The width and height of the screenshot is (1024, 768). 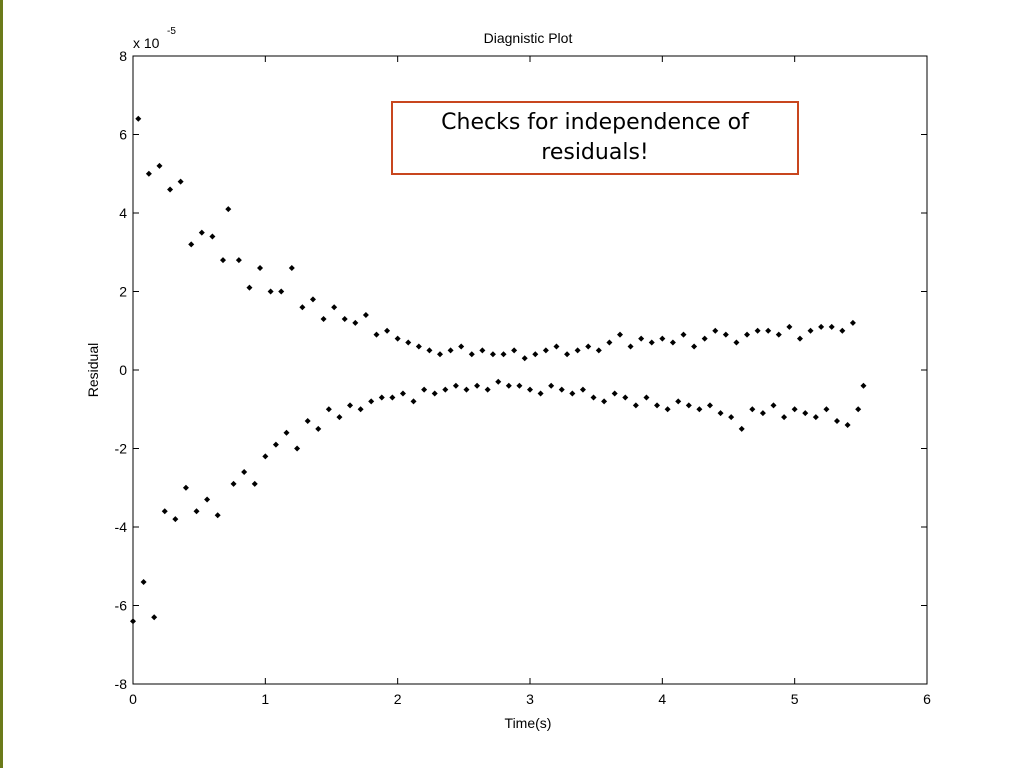 I want to click on y-tick-label: -6, so click(x=121, y=606).